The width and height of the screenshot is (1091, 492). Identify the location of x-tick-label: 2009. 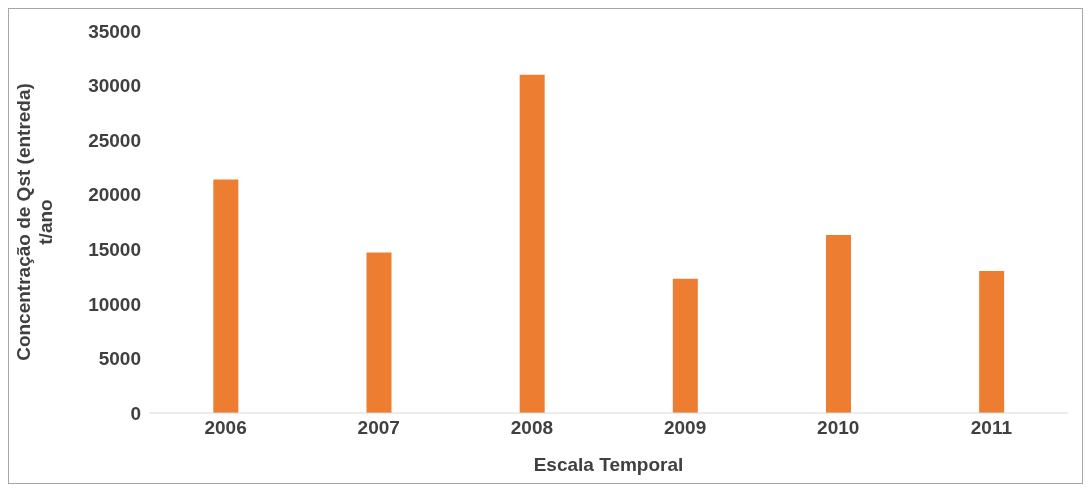
(685, 428).